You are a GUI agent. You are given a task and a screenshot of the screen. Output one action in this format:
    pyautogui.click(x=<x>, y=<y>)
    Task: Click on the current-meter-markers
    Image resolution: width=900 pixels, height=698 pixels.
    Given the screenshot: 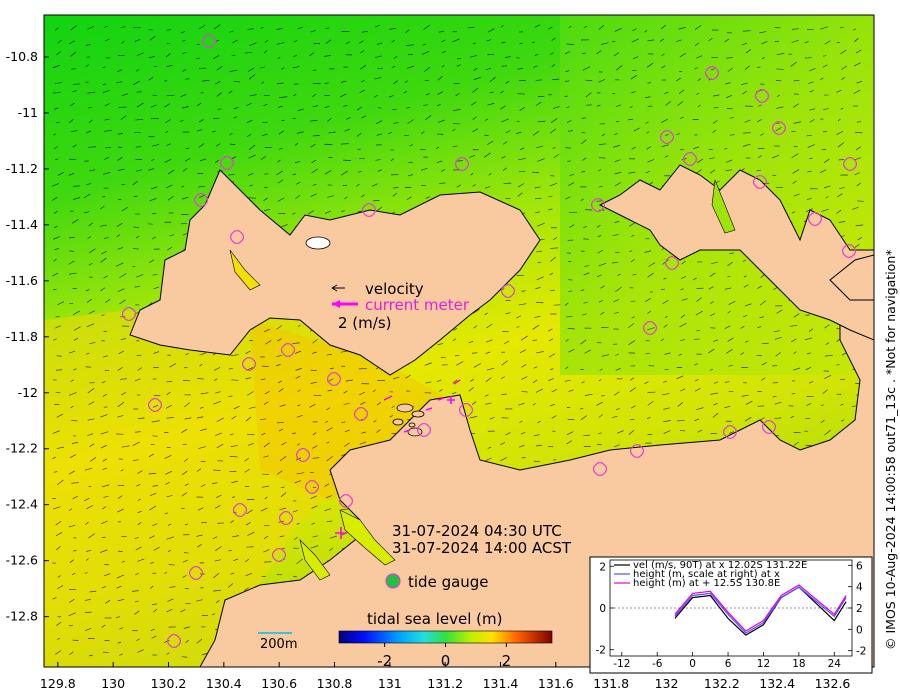 What is the action you would take?
    pyautogui.click(x=422, y=406)
    